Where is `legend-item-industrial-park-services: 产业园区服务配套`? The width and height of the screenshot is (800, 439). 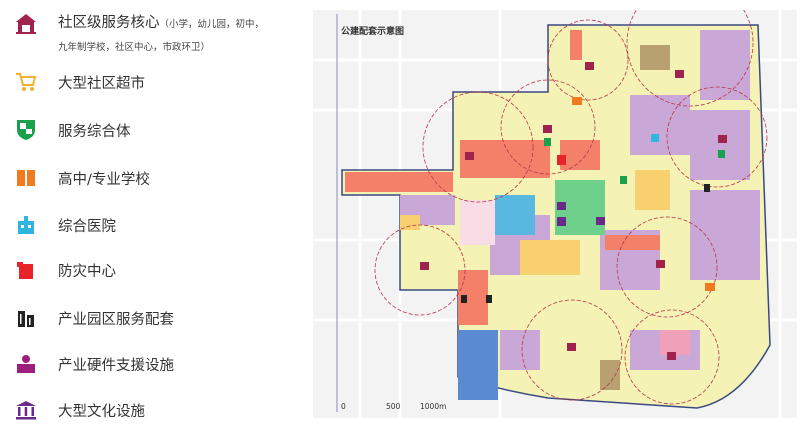 legend-item-industrial-park-services: 产业园区服务配套 is located at coordinates (94, 318).